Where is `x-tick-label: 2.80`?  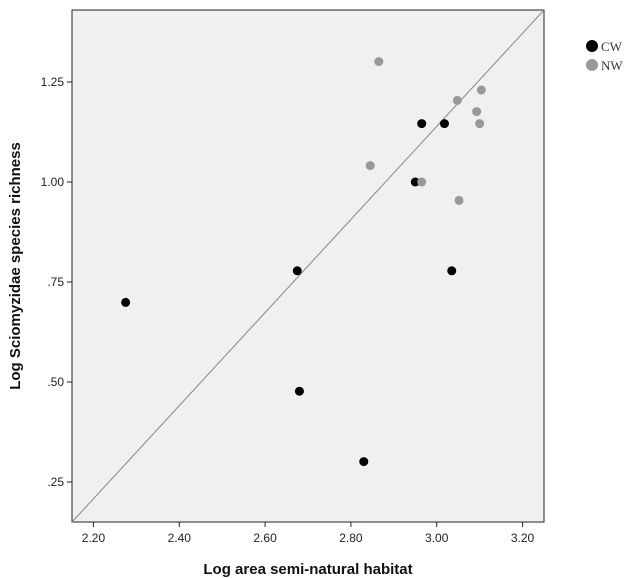 x-tick-label: 2.80 is located at coordinates (351, 538).